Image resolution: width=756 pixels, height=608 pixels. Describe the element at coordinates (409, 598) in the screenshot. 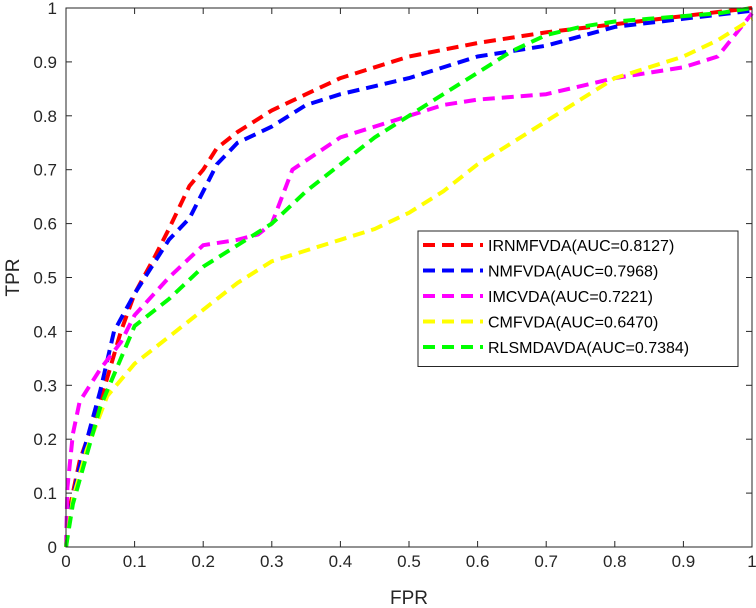

I see `x-axis-label: FPR` at that location.